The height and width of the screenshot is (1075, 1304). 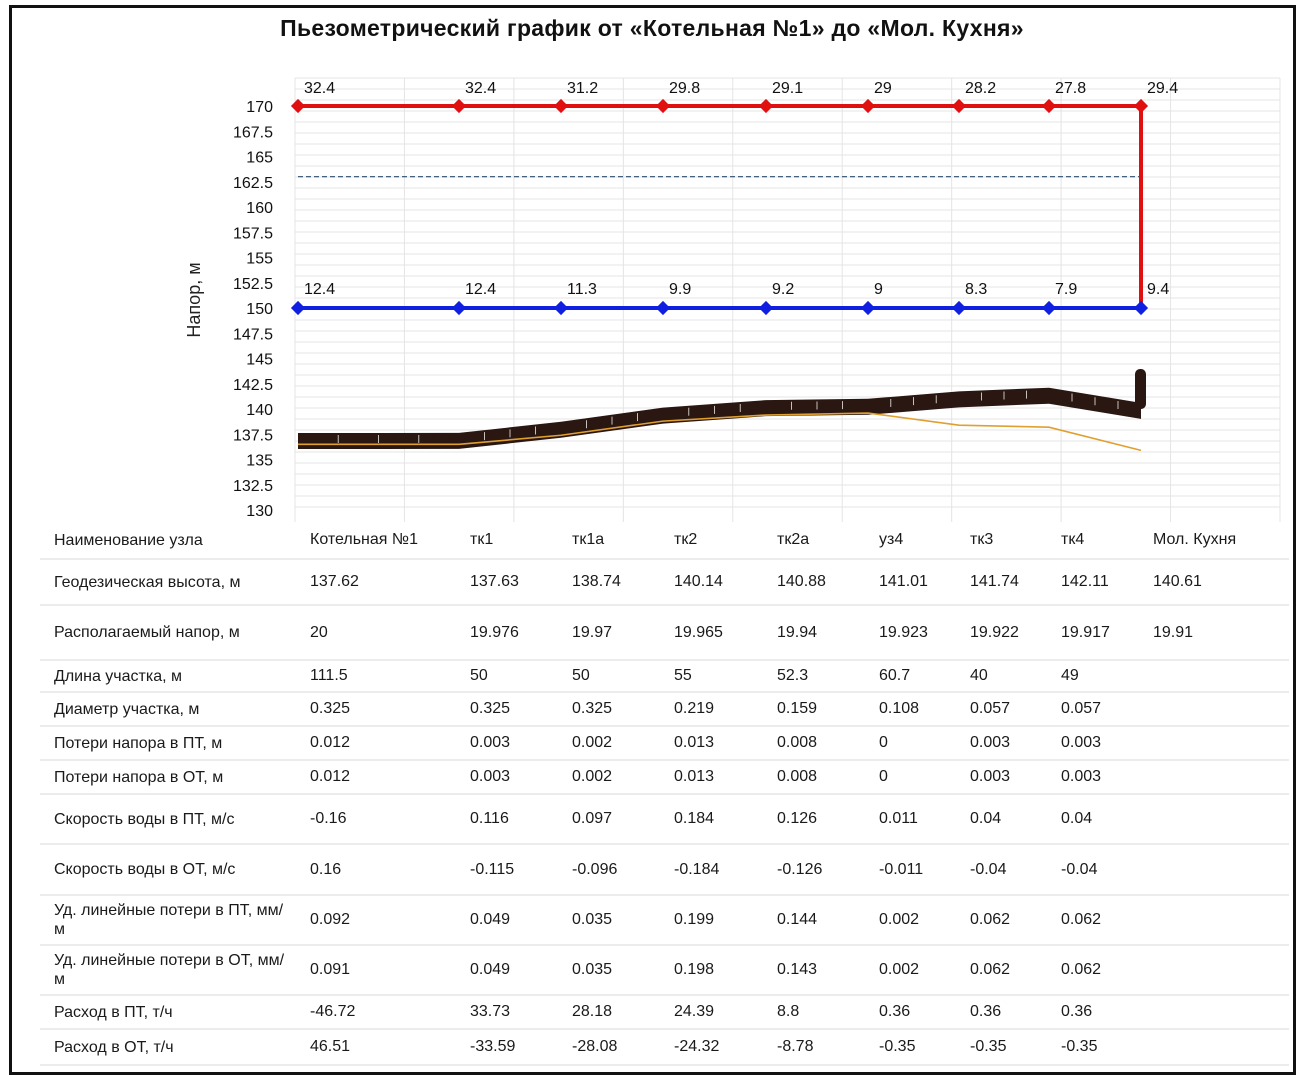 I want to click on y-tick-label: 132.5, so click(x=253, y=486).